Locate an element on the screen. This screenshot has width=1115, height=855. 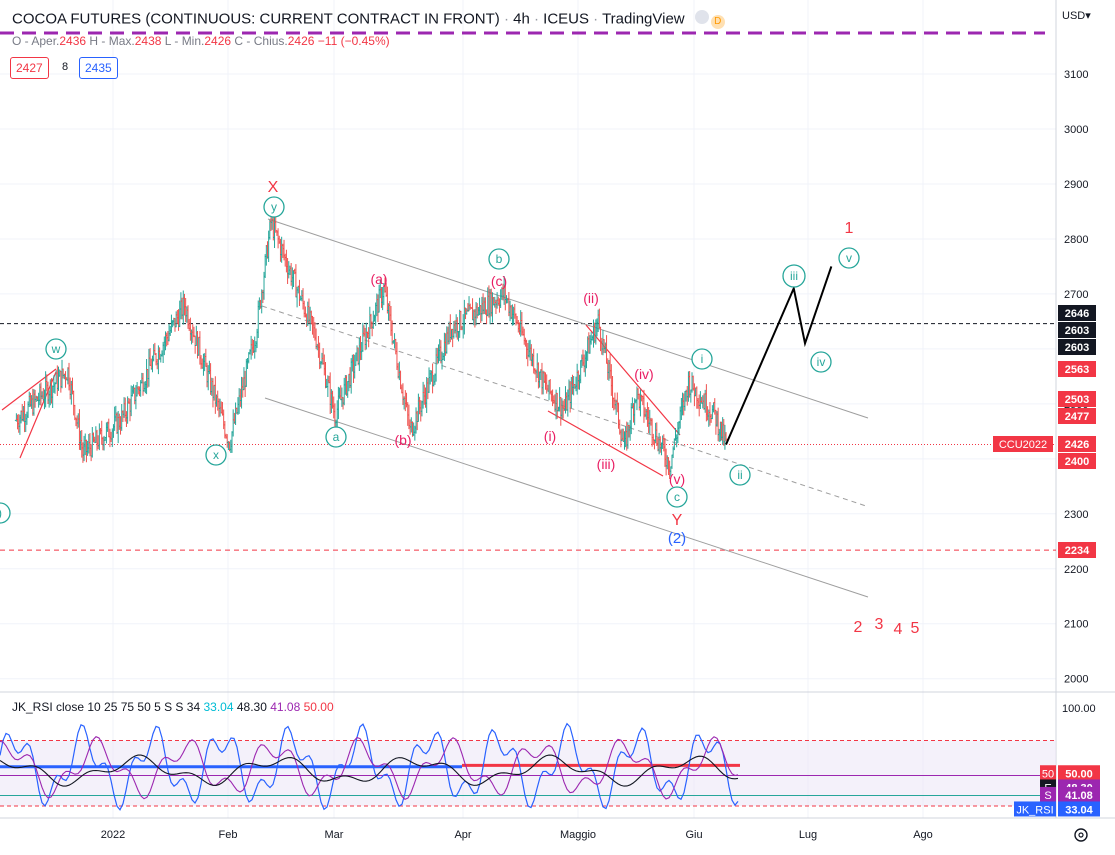
wave-label: v is located at coordinates (849, 258).